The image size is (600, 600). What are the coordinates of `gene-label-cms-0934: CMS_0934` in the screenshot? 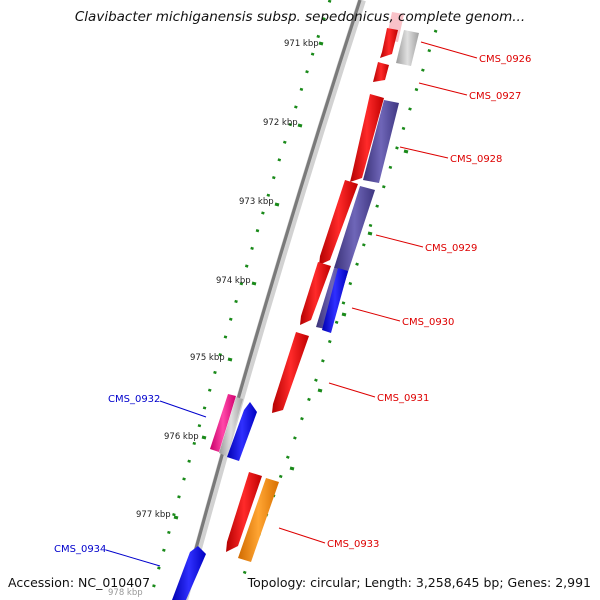 It's located at (80, 549).